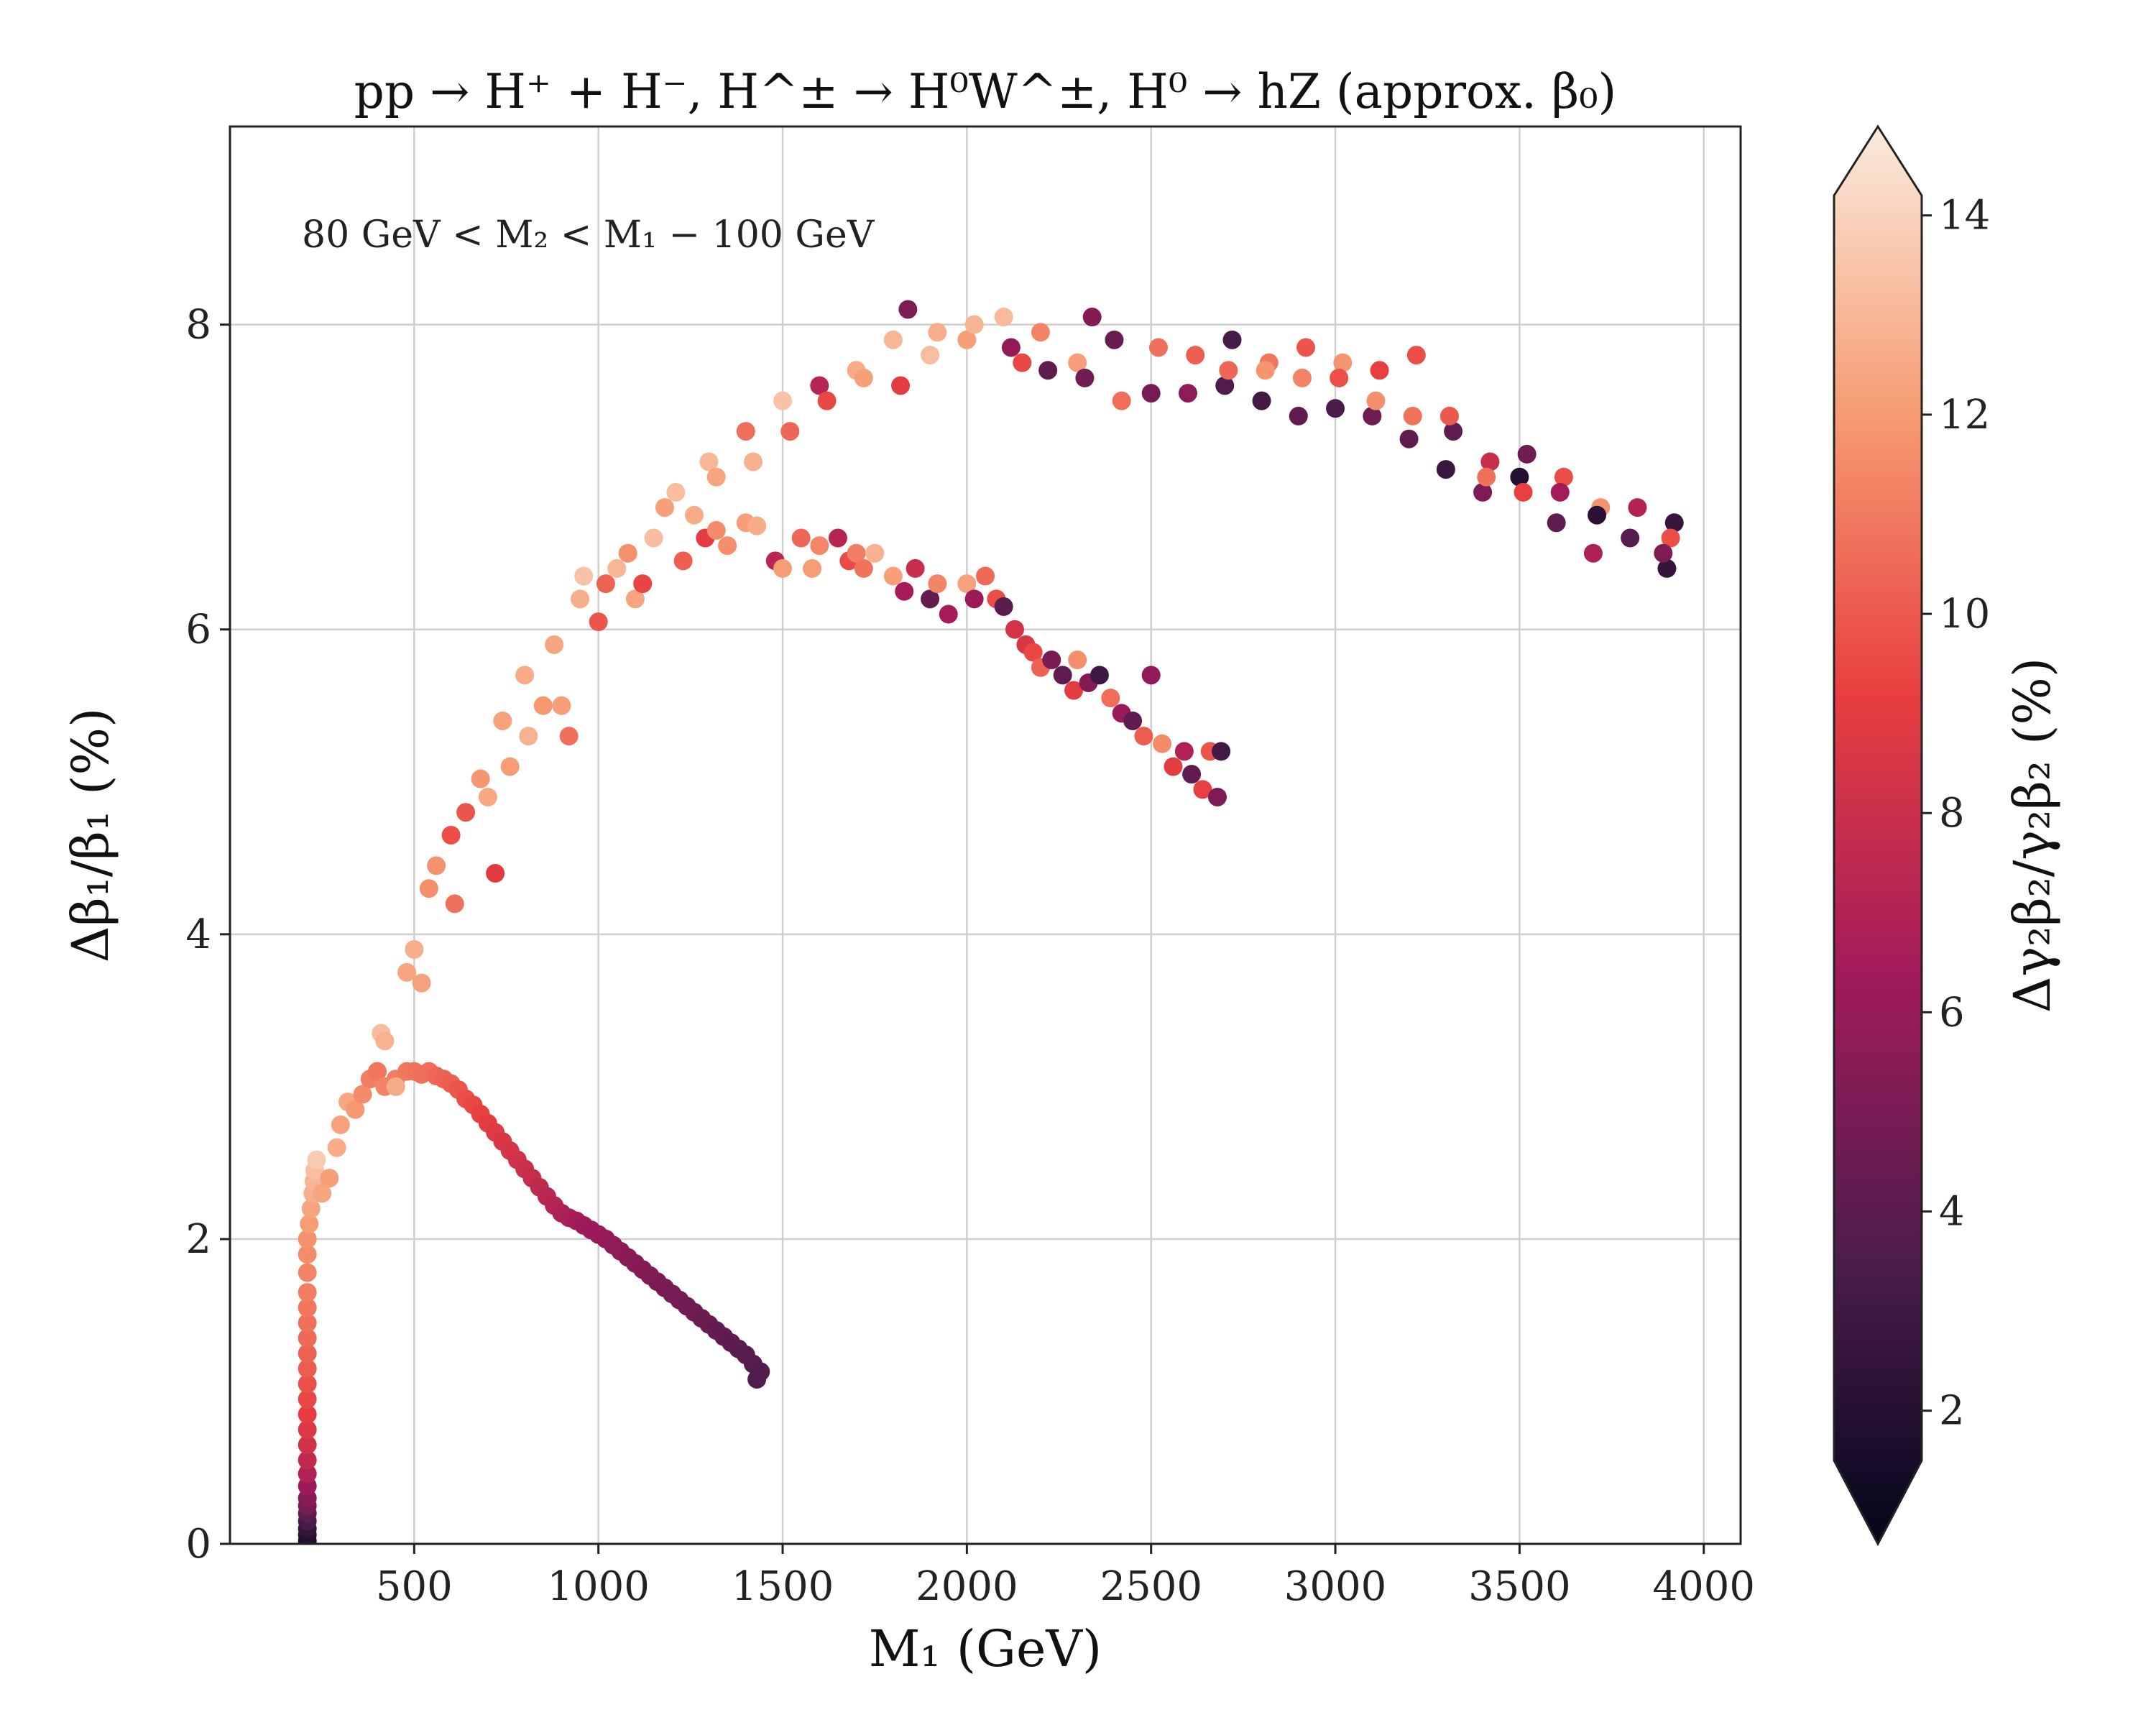 The width and height of the screenshot is (2156, 1725). I want to click on annotation-text: 80 GeV < M₂ < M₁ − 100 GeV, so click(588, 235).